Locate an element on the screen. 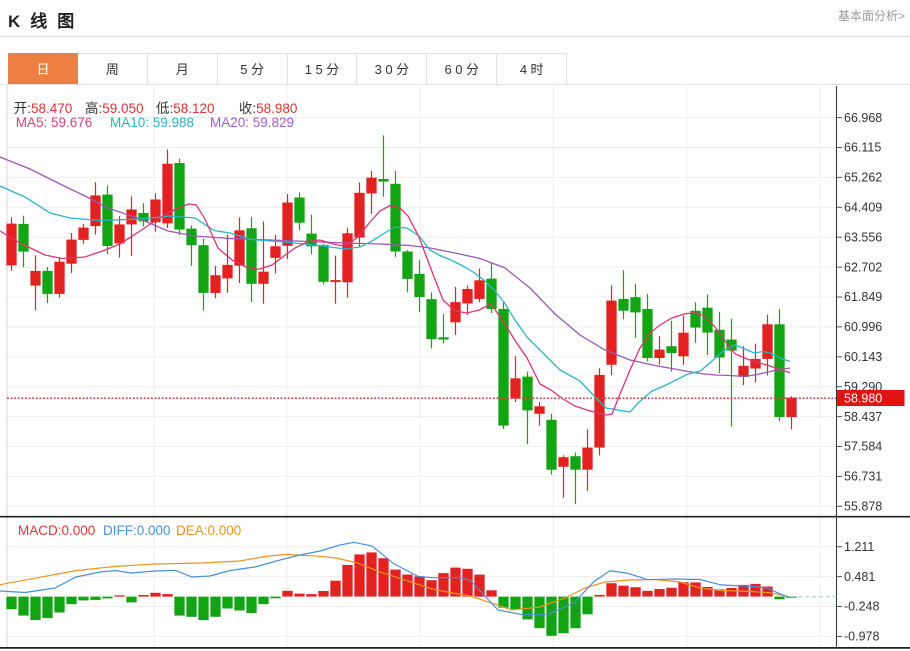 Image resolution: width=910 pixels, height=651 pixels. svg-text: 60.143 is located at coordinates (863, 357).